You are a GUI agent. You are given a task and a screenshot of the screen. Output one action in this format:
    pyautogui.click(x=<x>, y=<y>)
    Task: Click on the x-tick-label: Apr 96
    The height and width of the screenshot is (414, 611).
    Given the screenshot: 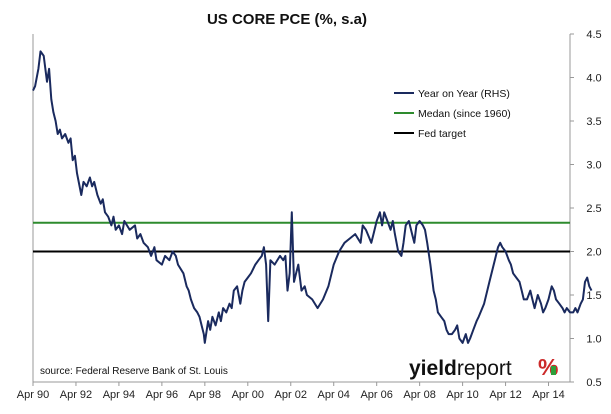 What is the action you would take?
    pyautogui.click(x=162, y=395)
    